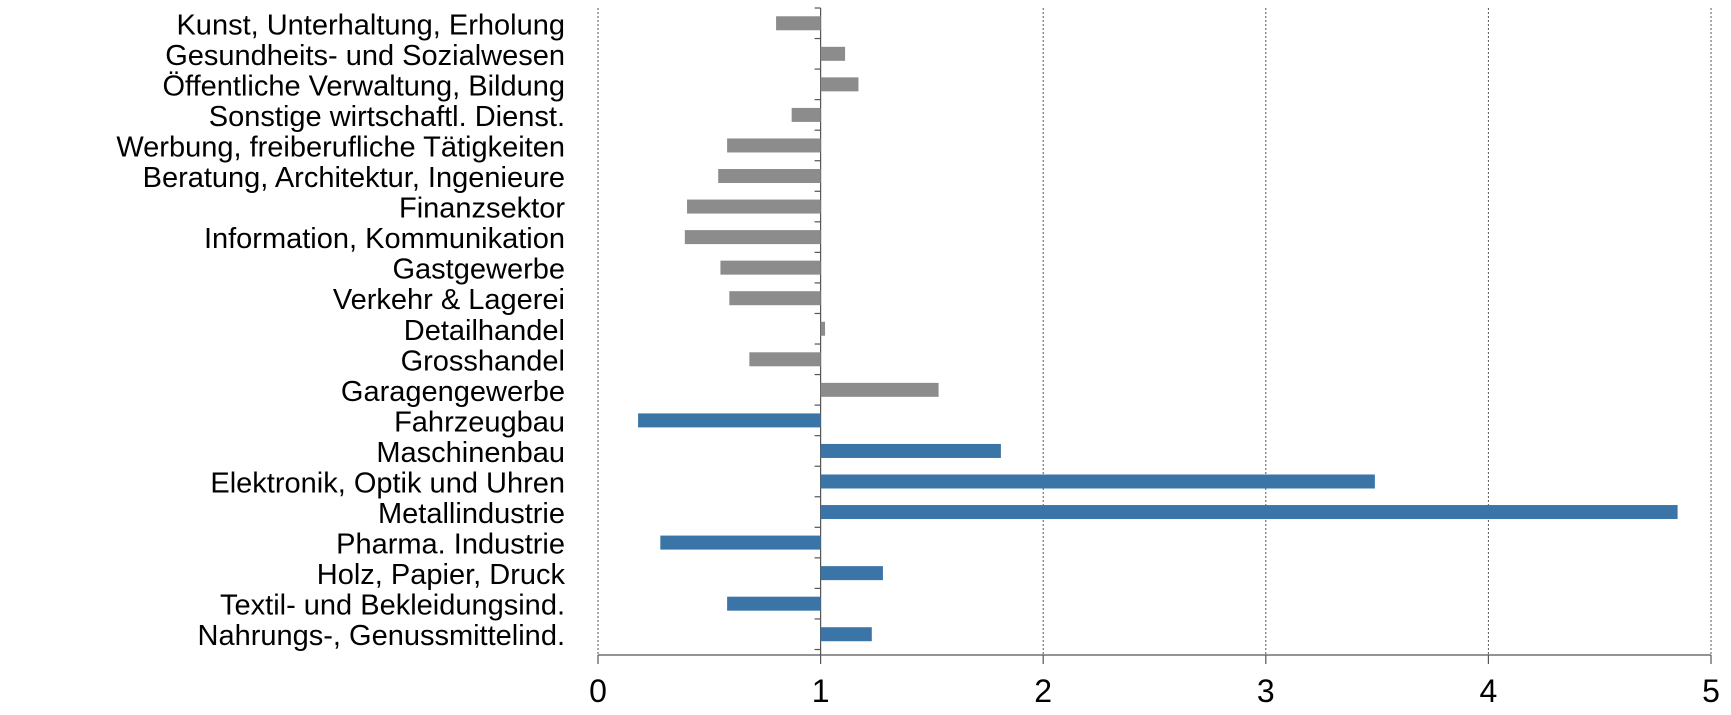 This screenshot has height=715, width=1731. Describe the element at coordinates (479, 270) in the screenshot. I see `category-label: Gastgewerbe` at that location.